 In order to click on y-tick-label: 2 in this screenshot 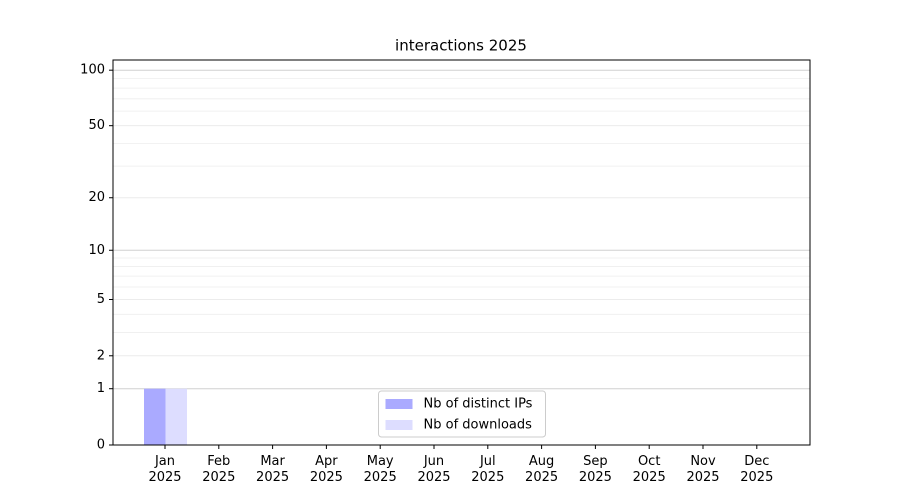, I will do `click(101, 355)`.